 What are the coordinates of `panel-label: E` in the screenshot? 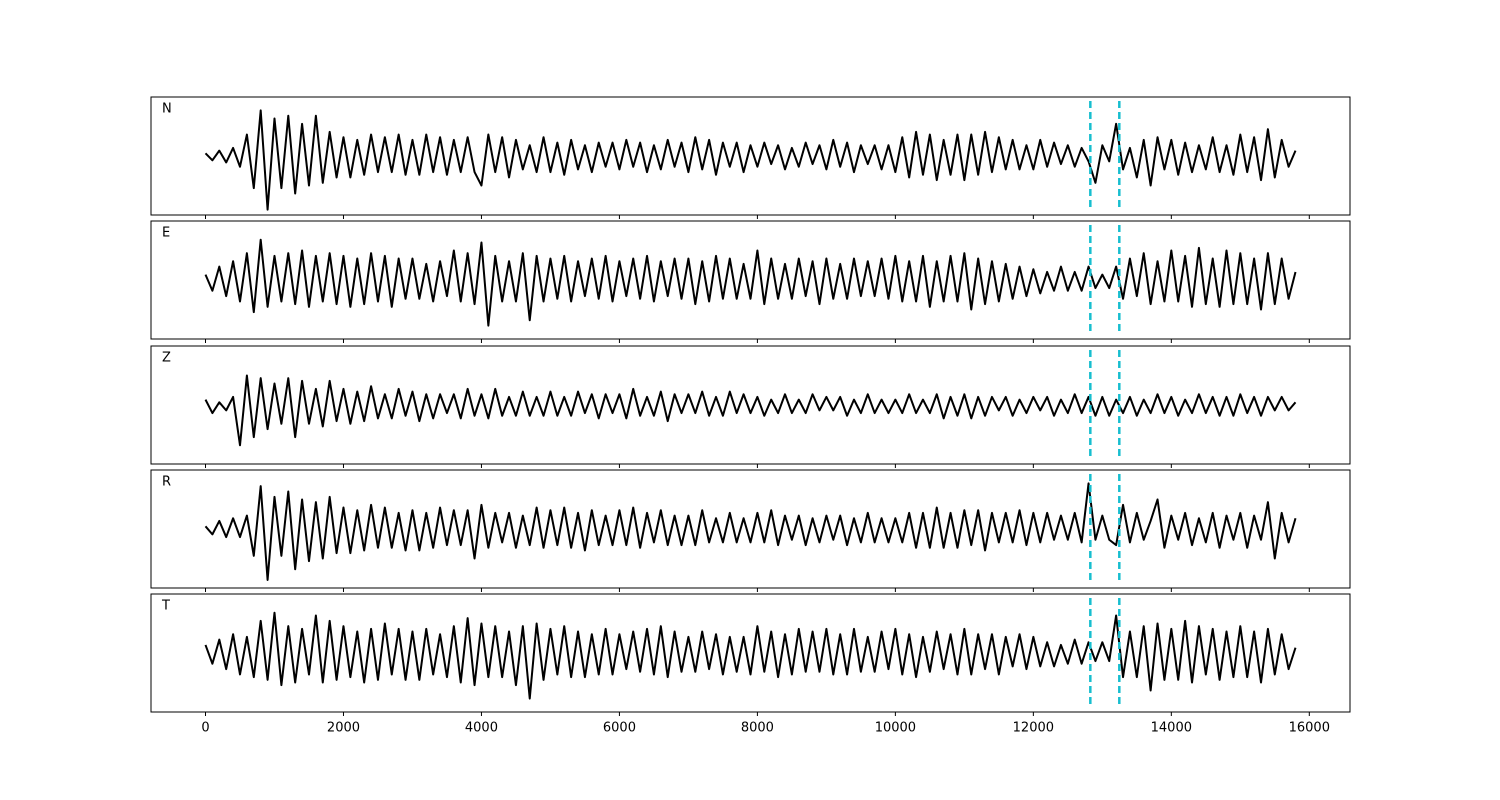 It's located at (166, 233).